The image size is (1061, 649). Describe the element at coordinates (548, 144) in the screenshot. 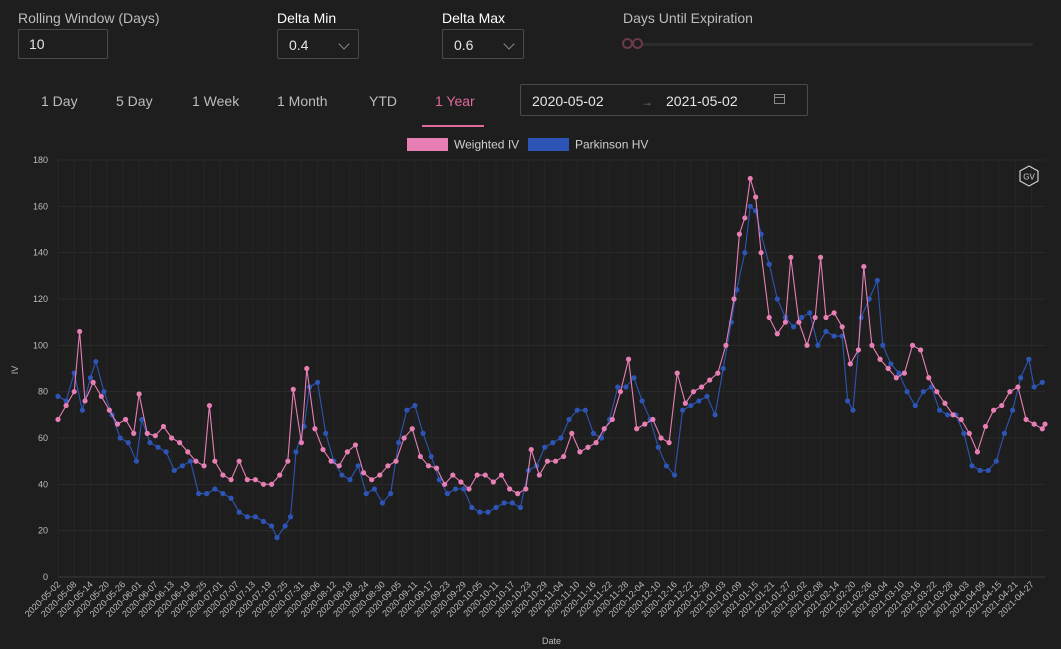

I see `legend-swatch-parkinson-hv` at that location.